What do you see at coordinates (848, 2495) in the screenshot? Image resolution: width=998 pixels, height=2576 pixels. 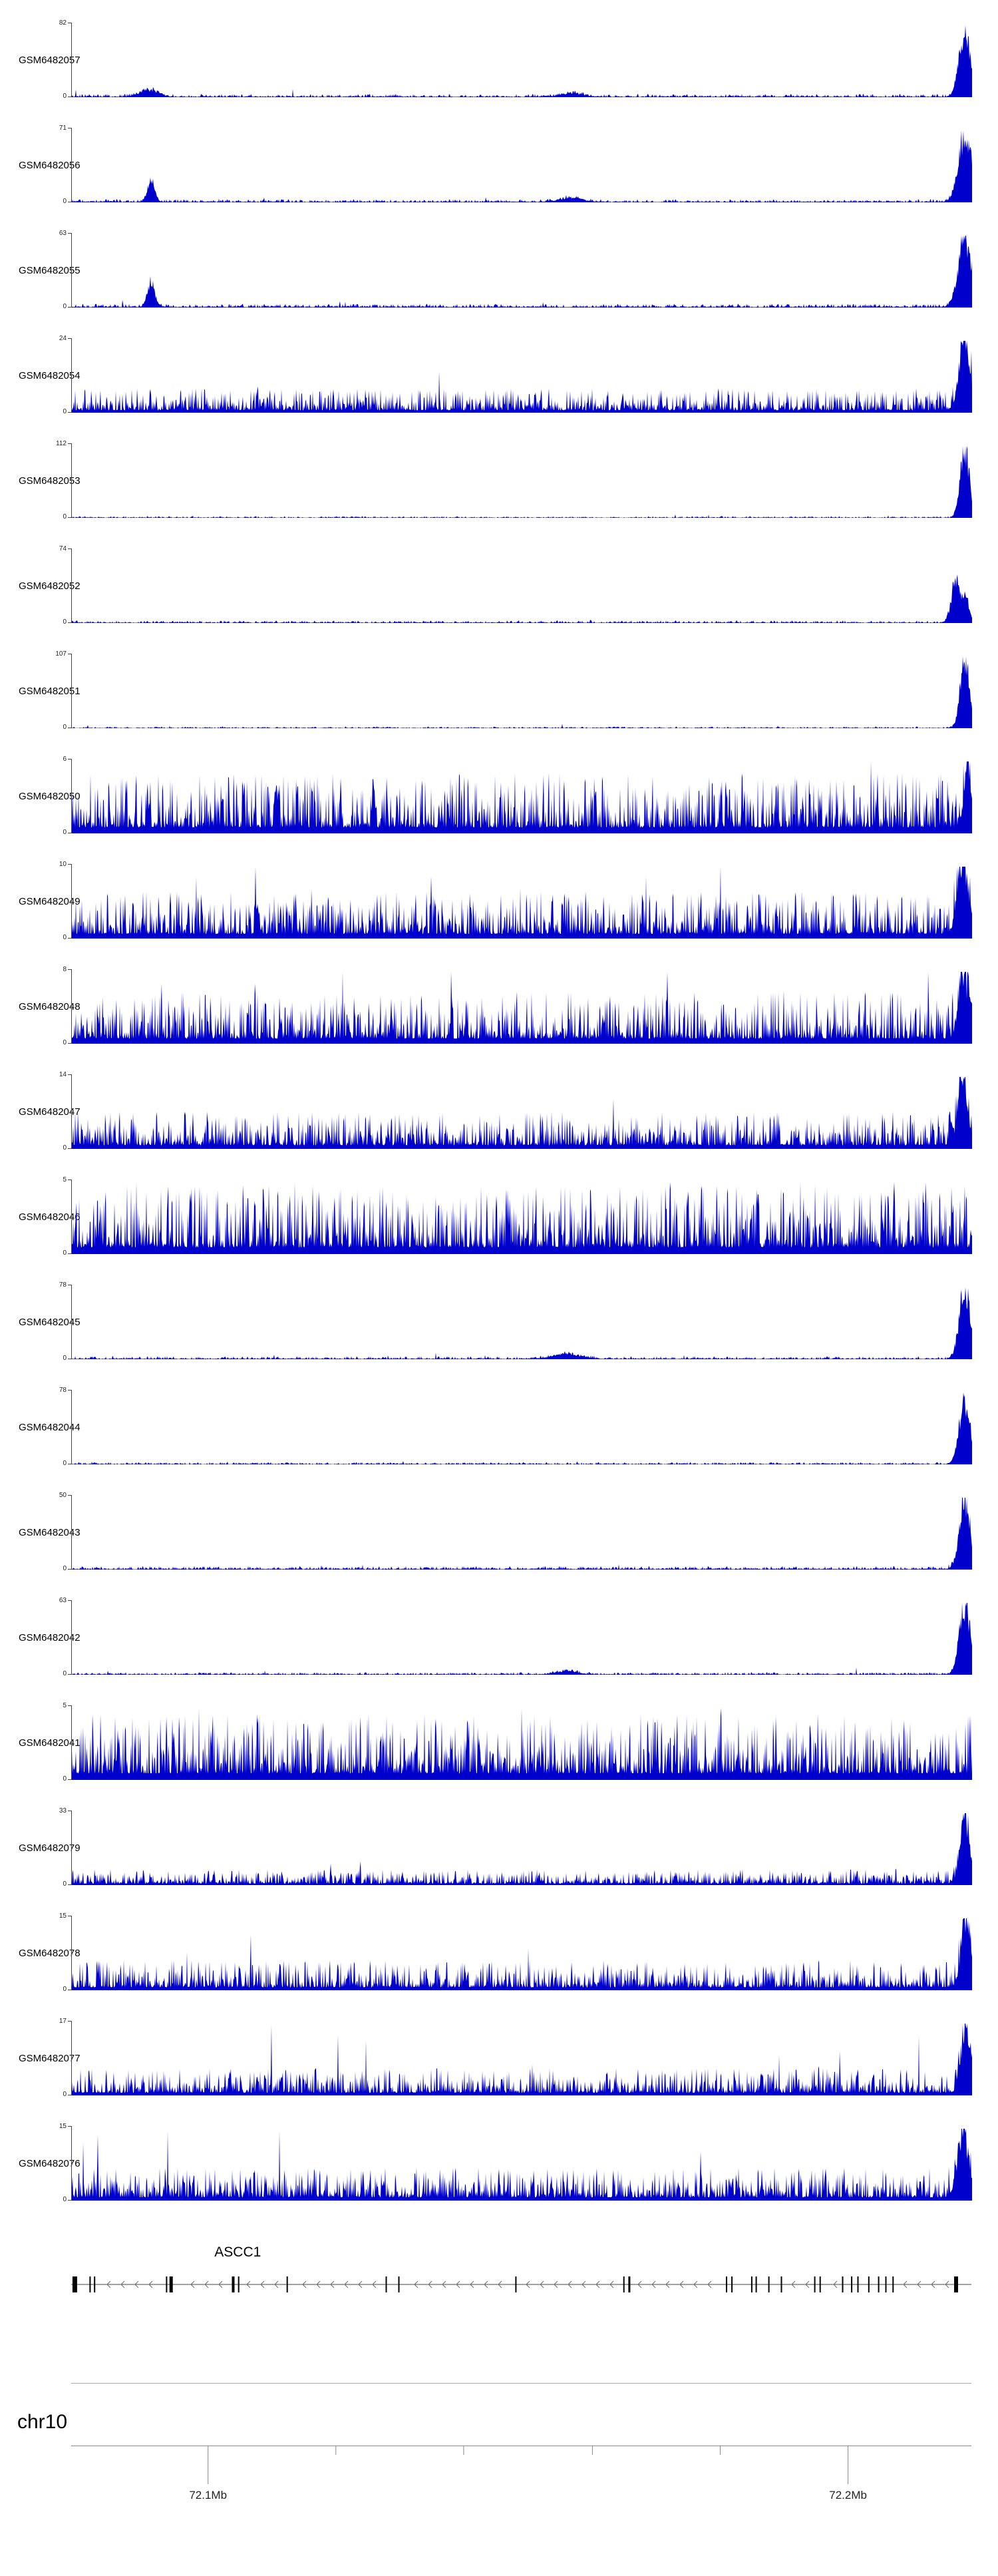 I see `coordinate-label: 72.2Mb` at bounding box center [848, 2495].